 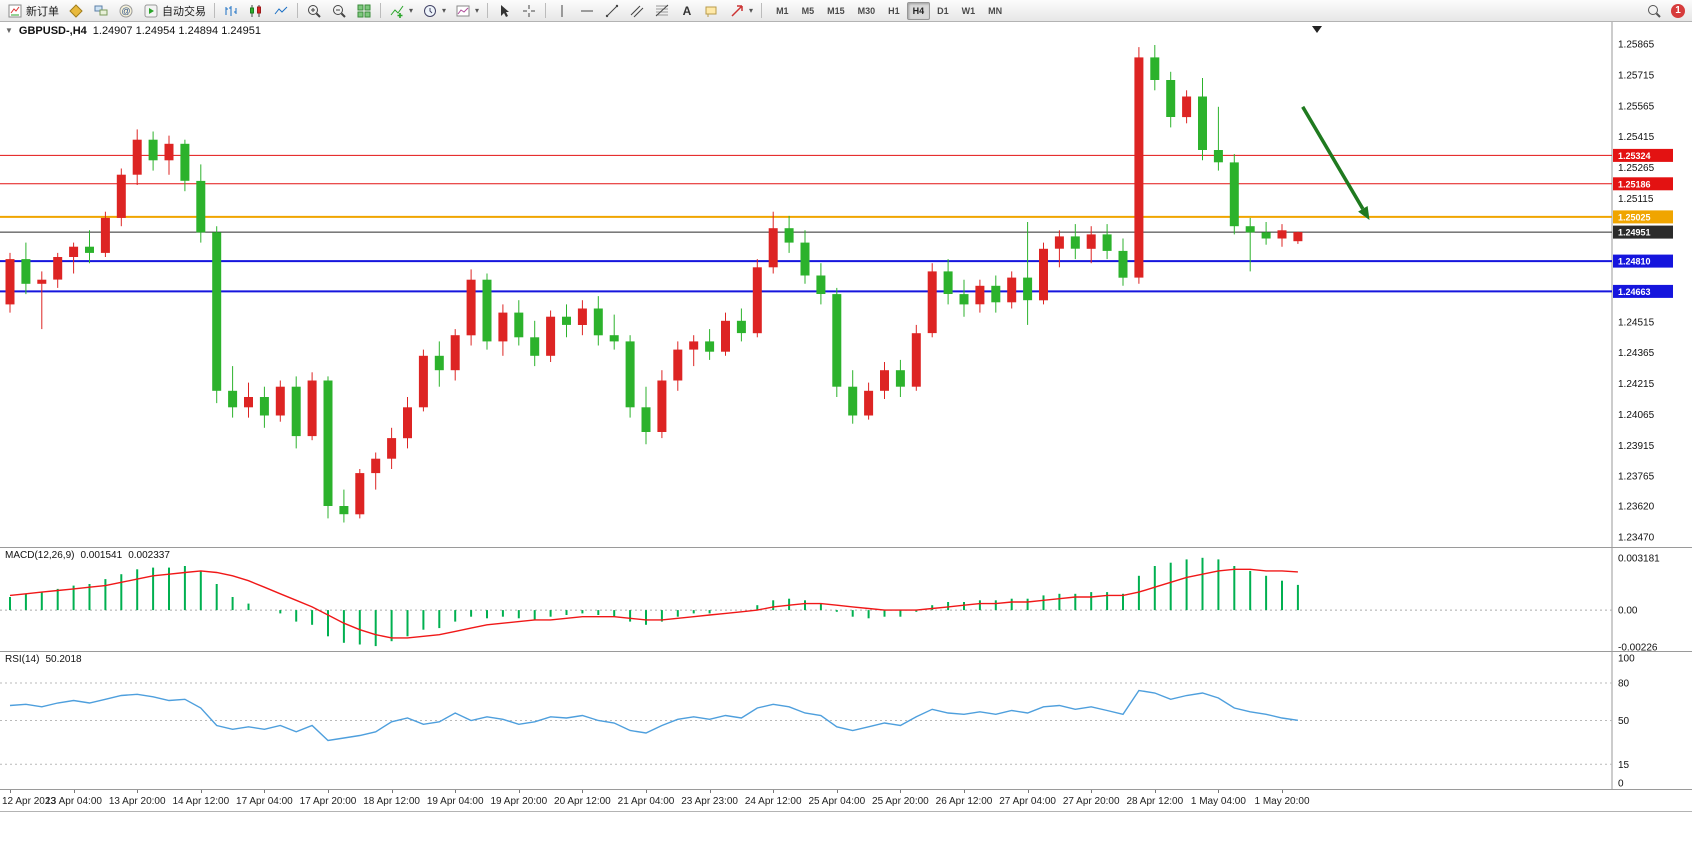 I want to click on templates-button: ▾, so click(x=467, y=11).